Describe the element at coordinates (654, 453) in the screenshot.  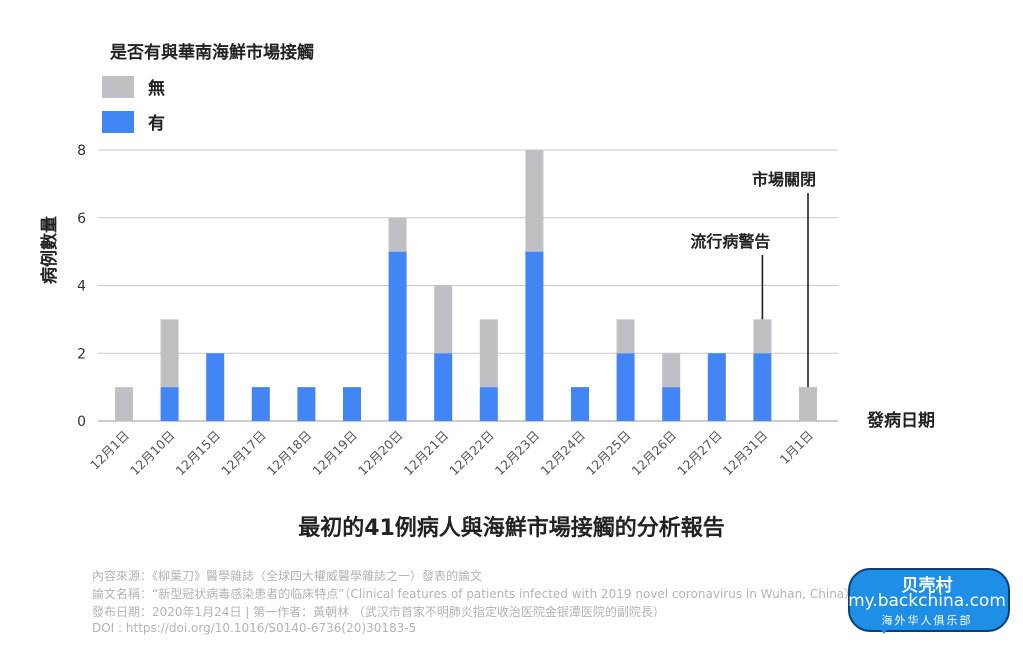
I see `x-tick-label: 12月26日` at that location.